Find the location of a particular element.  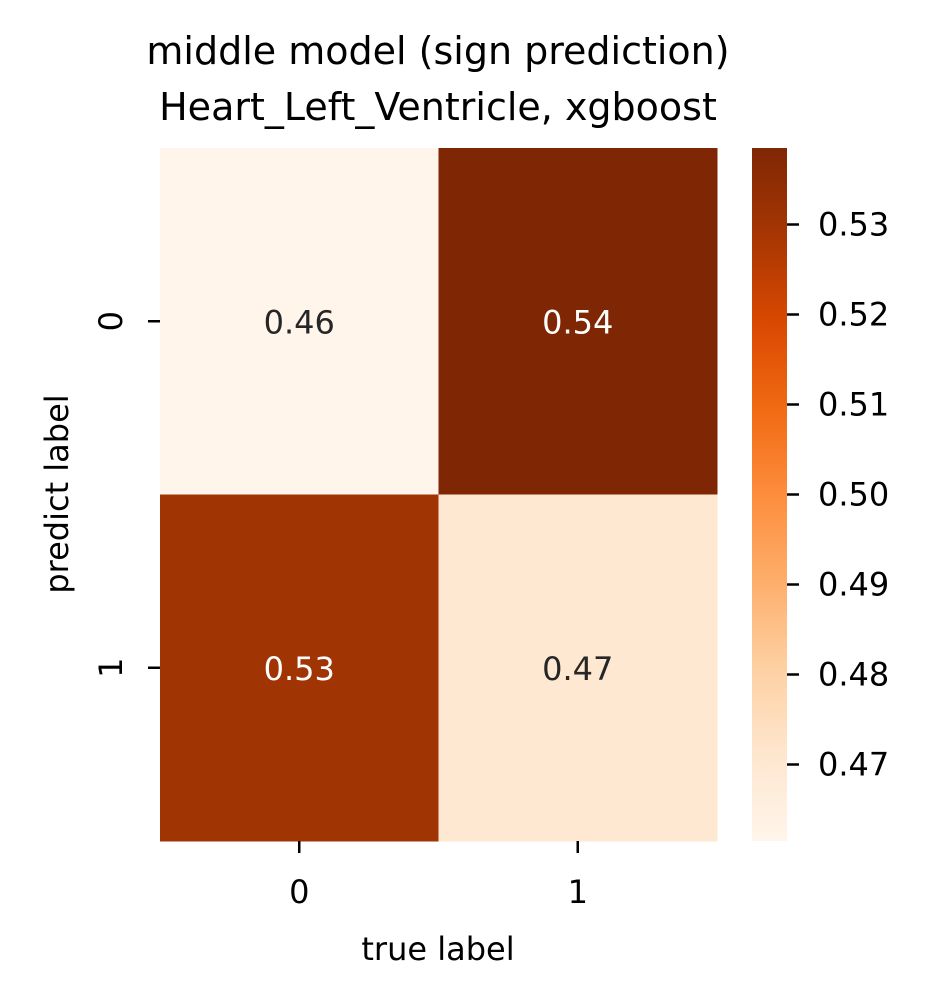

y-axis-label: predict label is located at coordinates (57, 493).